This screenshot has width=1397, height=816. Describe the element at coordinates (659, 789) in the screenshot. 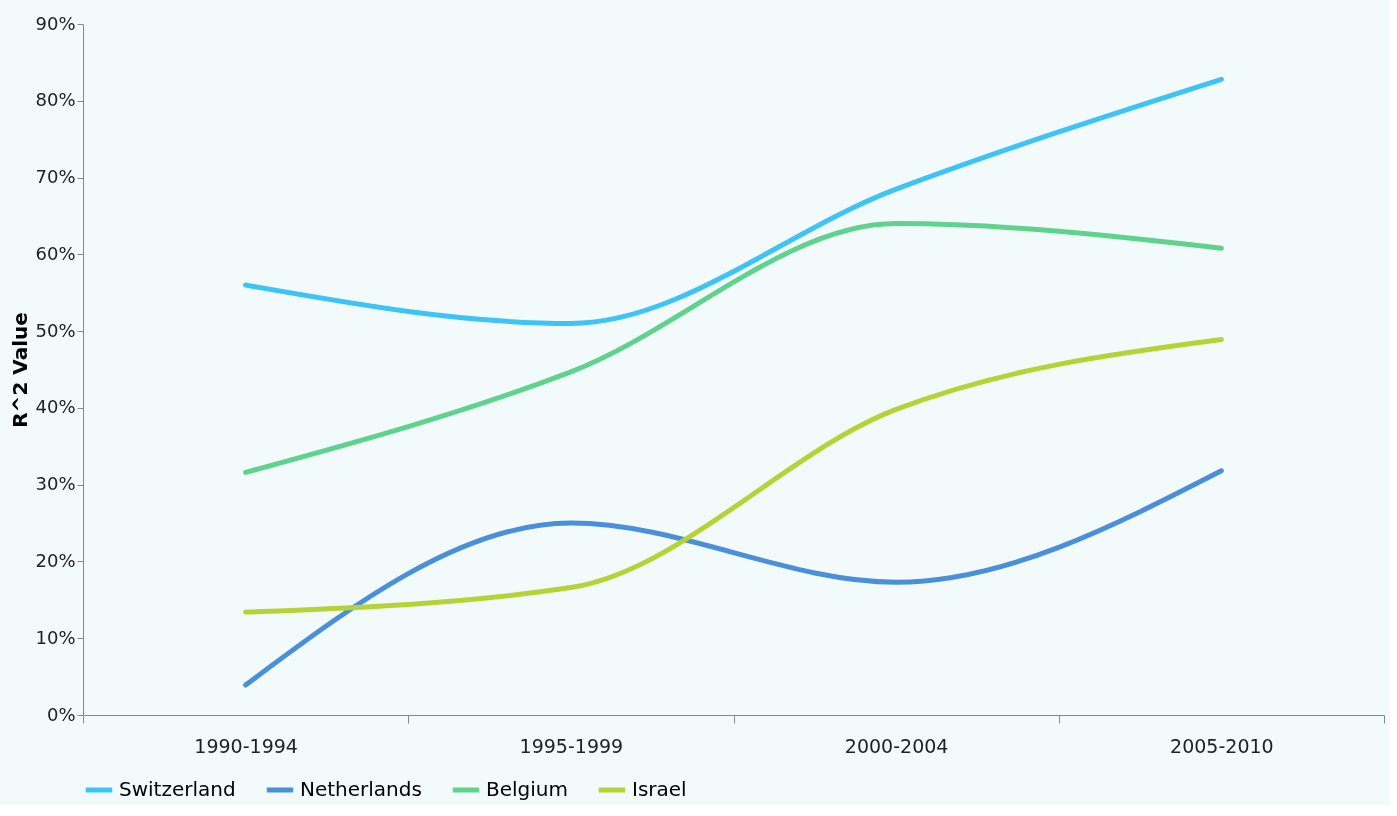

I see `legend-label: Israel` at that location.